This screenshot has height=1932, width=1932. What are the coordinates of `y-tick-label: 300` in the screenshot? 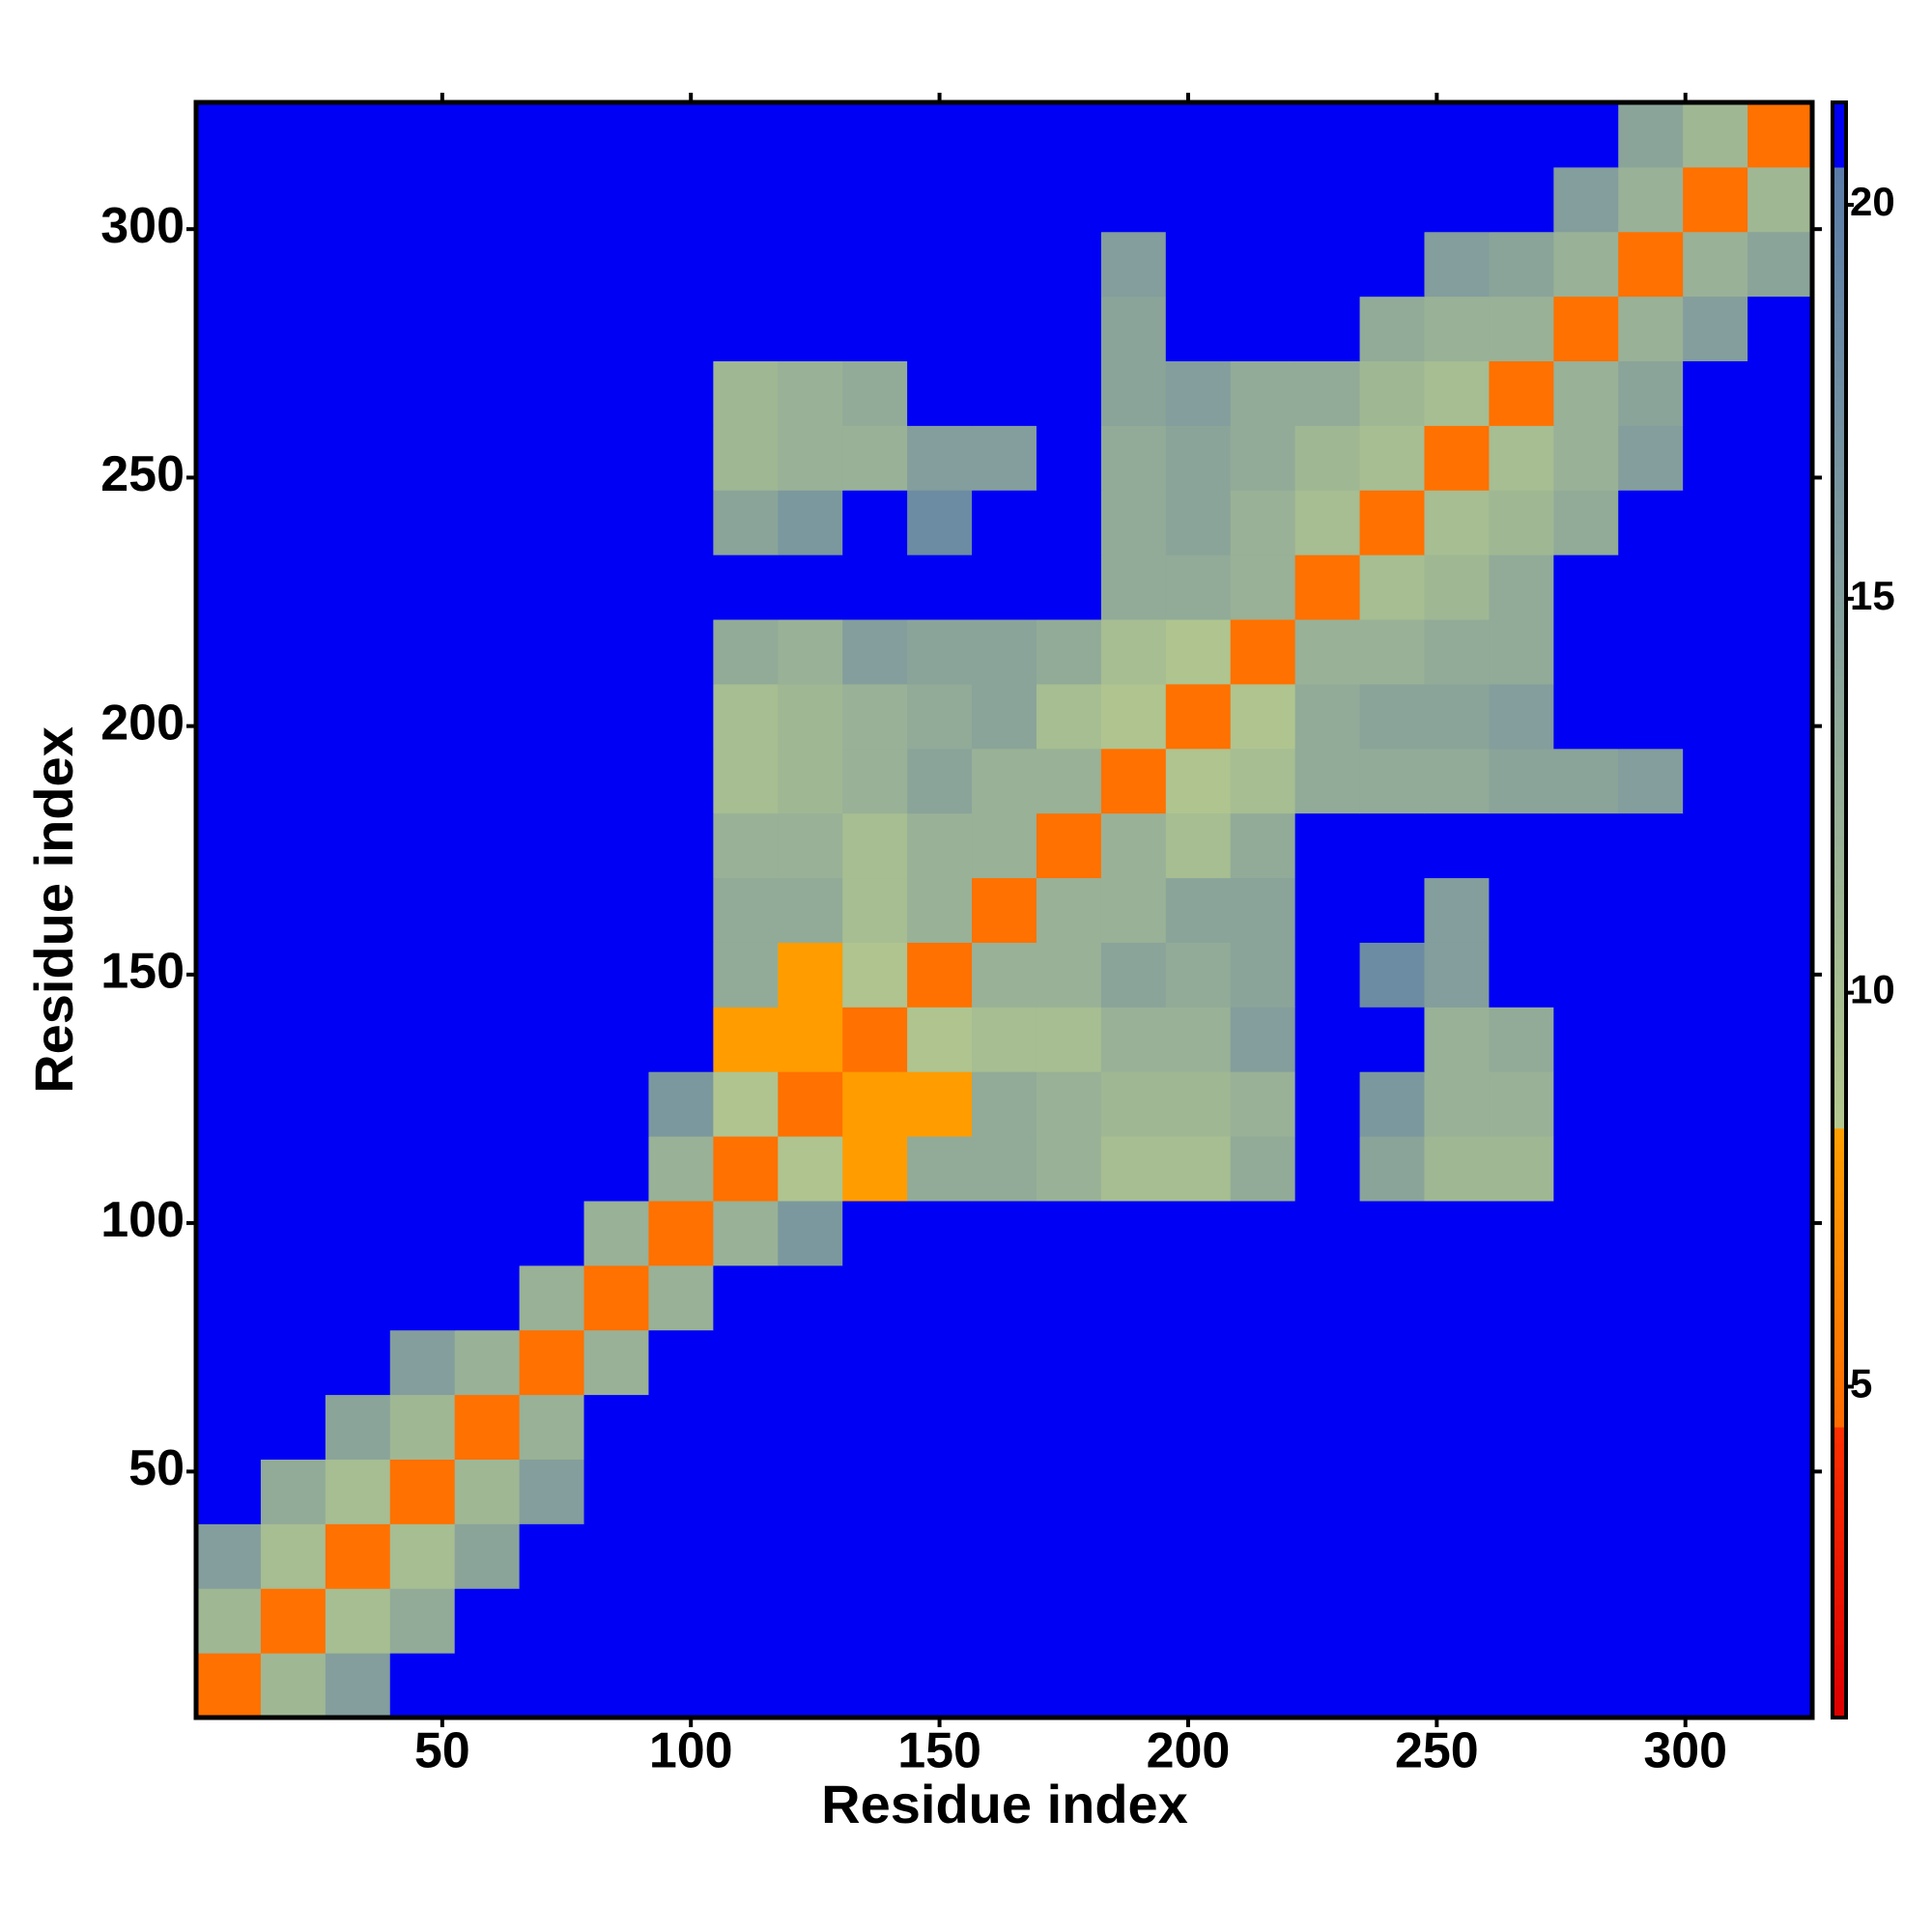 It's located at (142, 226).